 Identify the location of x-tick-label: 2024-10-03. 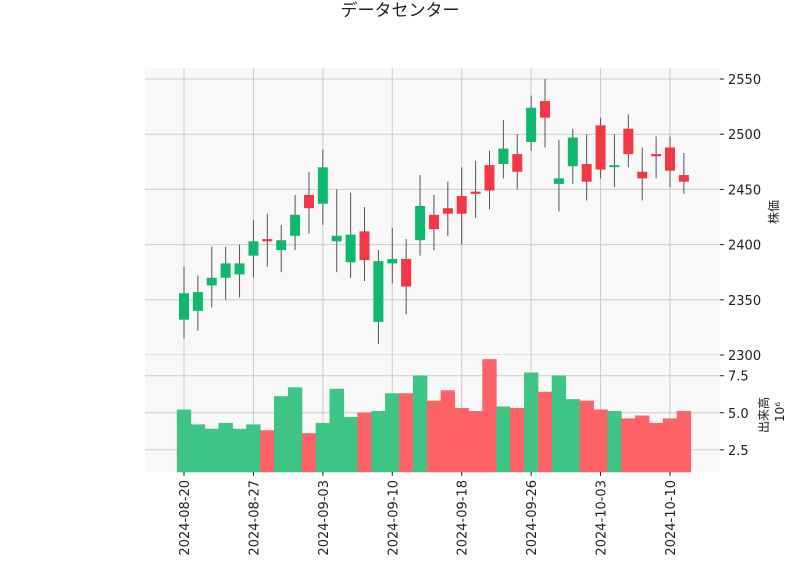
(602, 518).